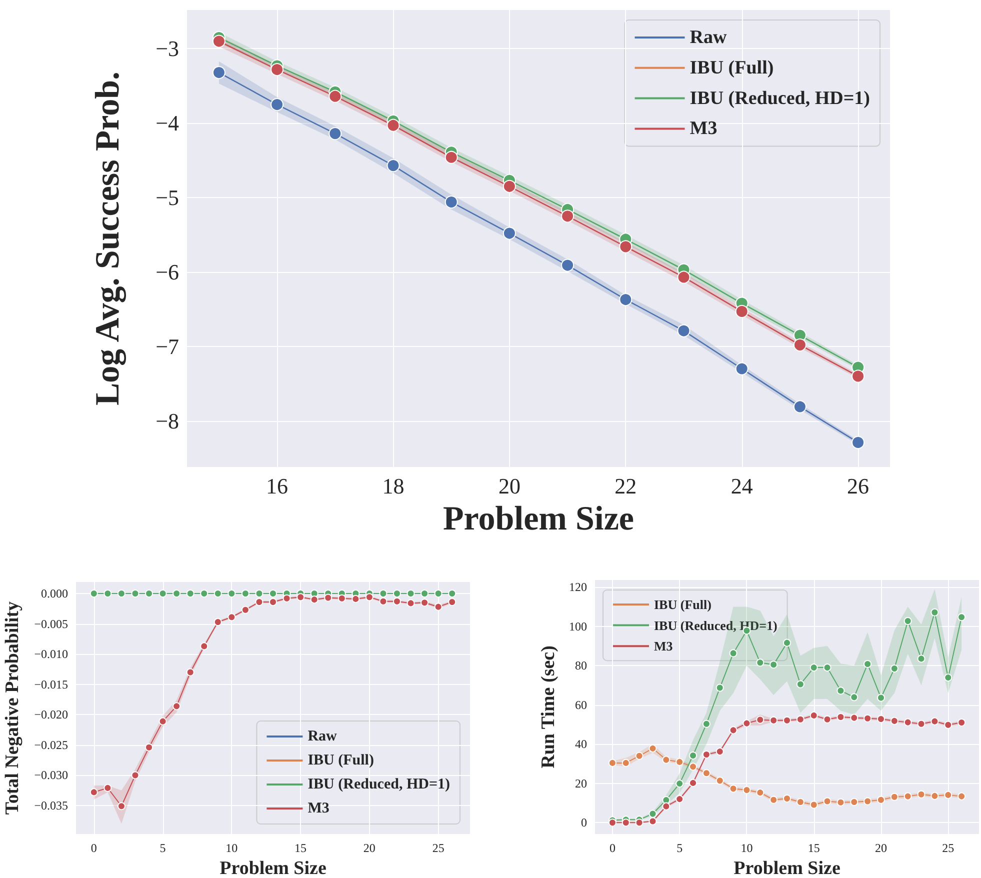  I want to click on x-tick-label: 22, so click(625, 486).